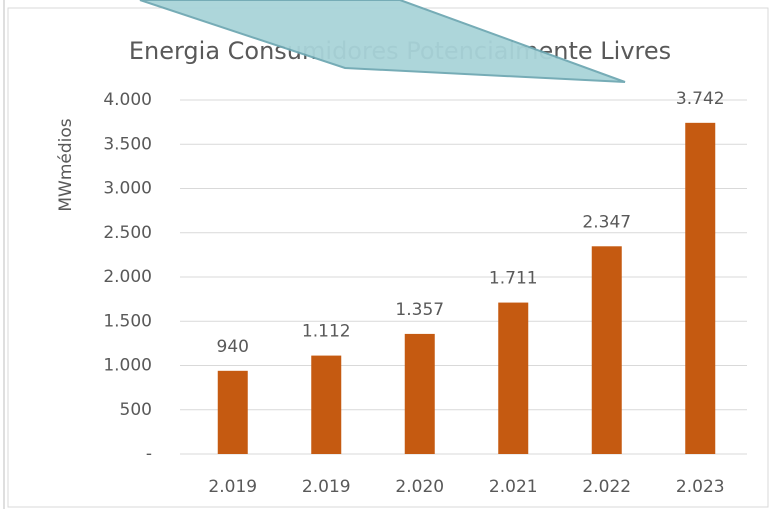 The width and height of the screenshot is (770, 509). What do you see at coordinates (606, 222) in the screenshot?
I see `value-label: 2.347` at bounding box center [606, 222].